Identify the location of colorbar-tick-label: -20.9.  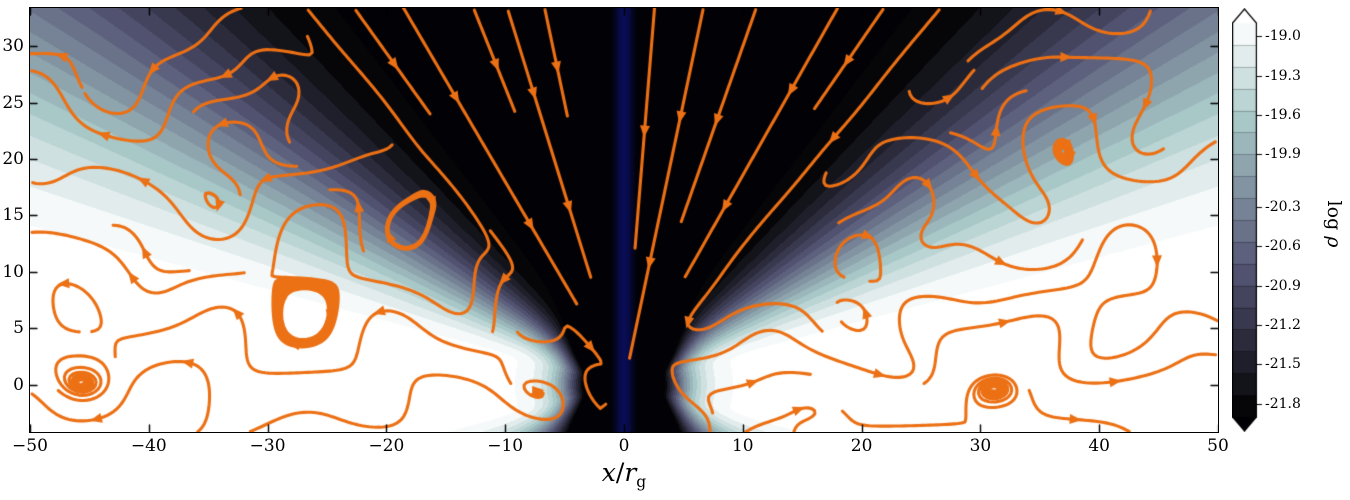
(1283, 285).